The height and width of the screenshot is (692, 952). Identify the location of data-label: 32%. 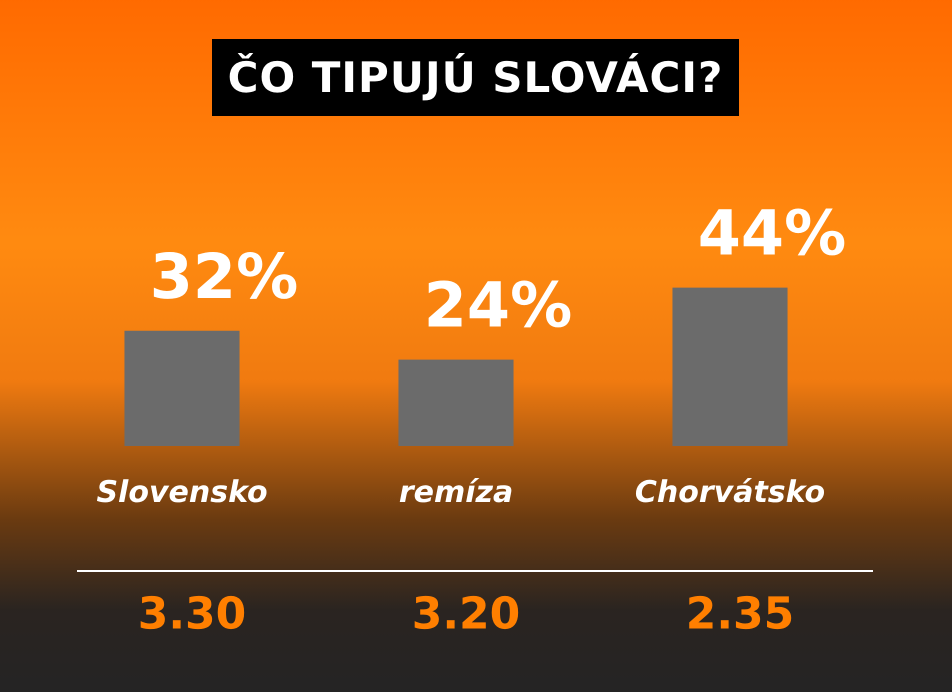
(224, 276).